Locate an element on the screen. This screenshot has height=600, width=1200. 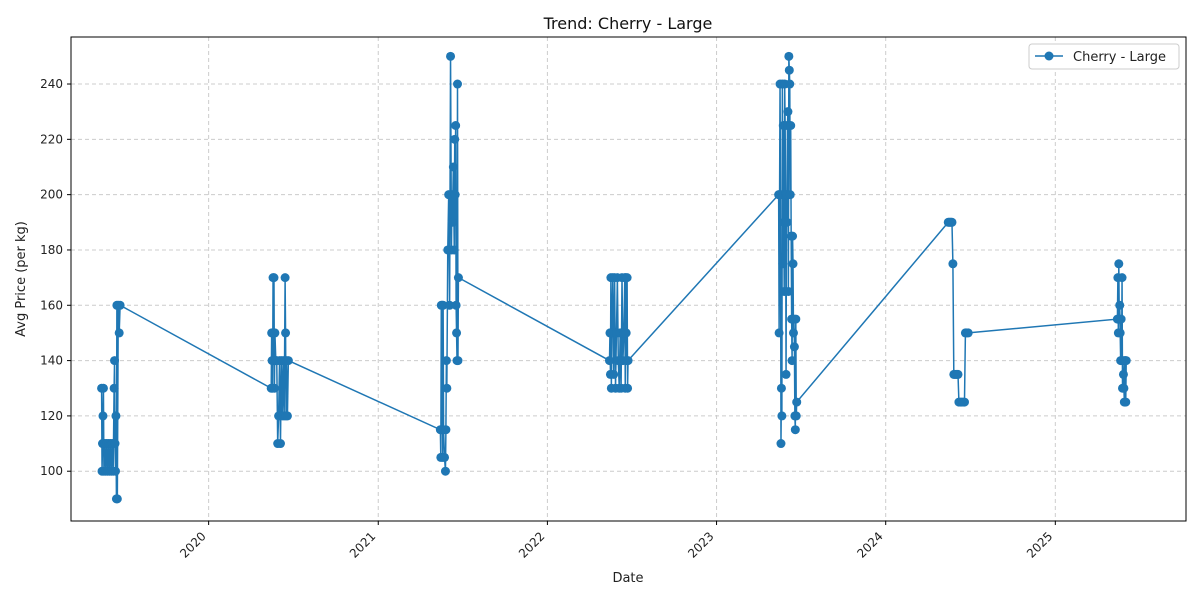
chart-title: Trend: Cherry - Large is located at coordinates (628, 23).